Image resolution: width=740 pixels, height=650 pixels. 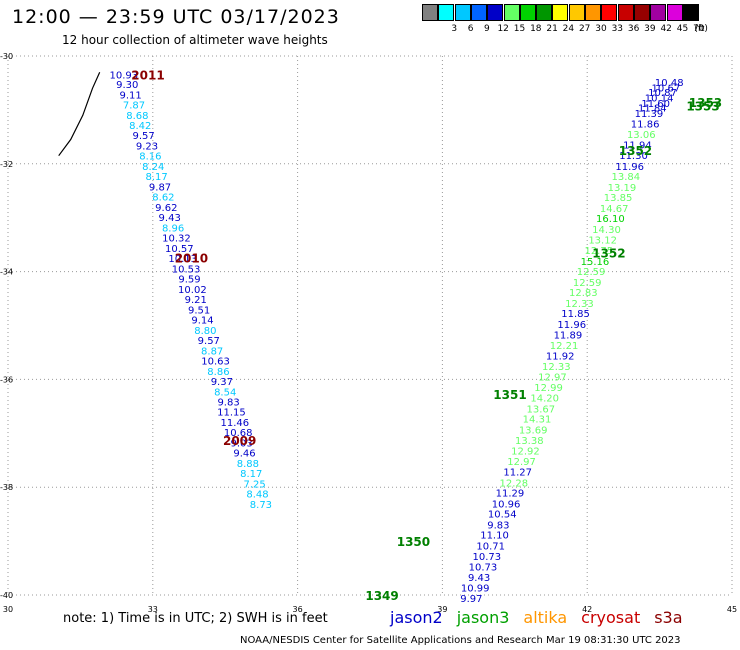 What do you see at coordinates (483, 617) in the screenshot?
I see `satellite-label: jason3` at bounding box center [483, 617].